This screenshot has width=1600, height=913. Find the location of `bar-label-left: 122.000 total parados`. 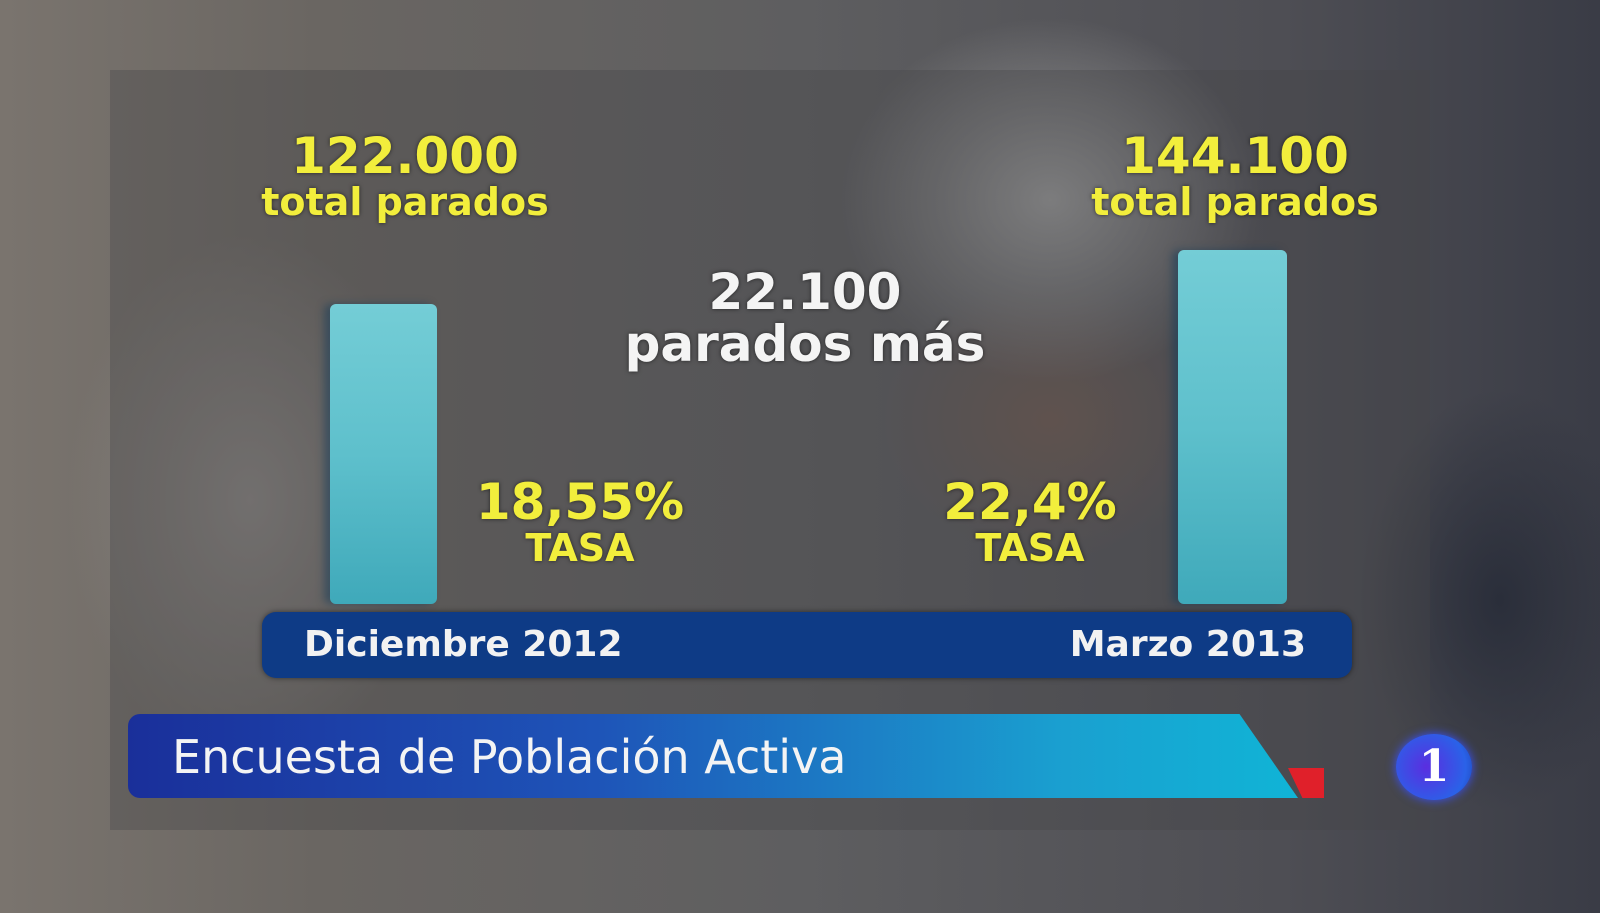

bar-label-left: 122.000 total parados is located at coordinates (405, 176).